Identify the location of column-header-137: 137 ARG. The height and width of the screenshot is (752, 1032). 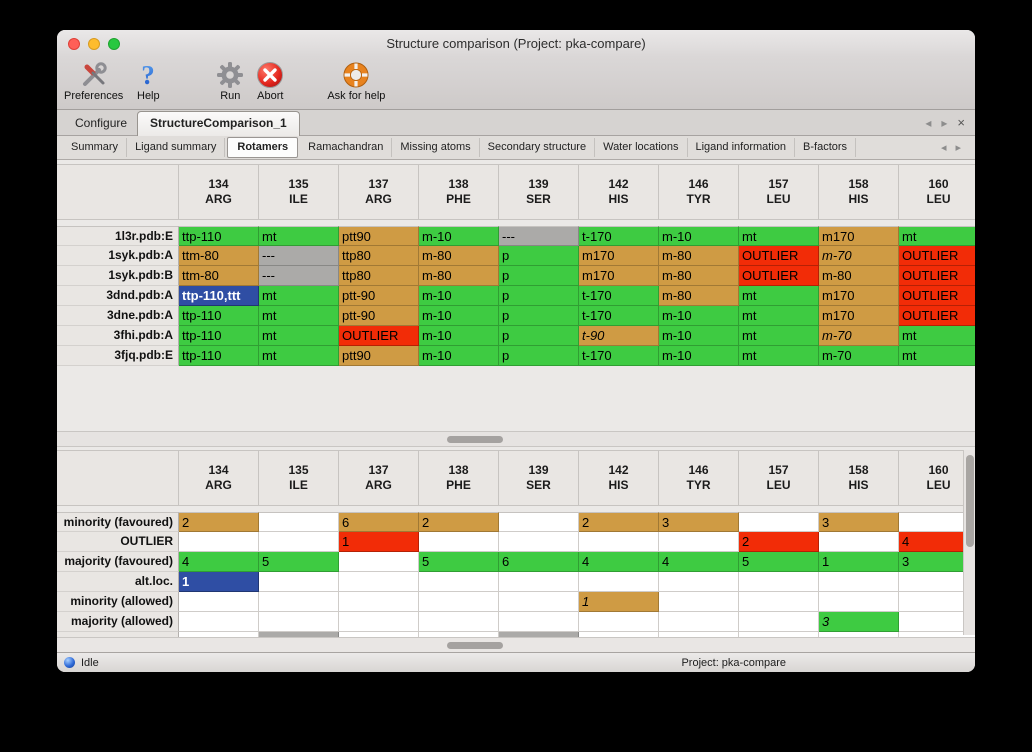
(379, 192).